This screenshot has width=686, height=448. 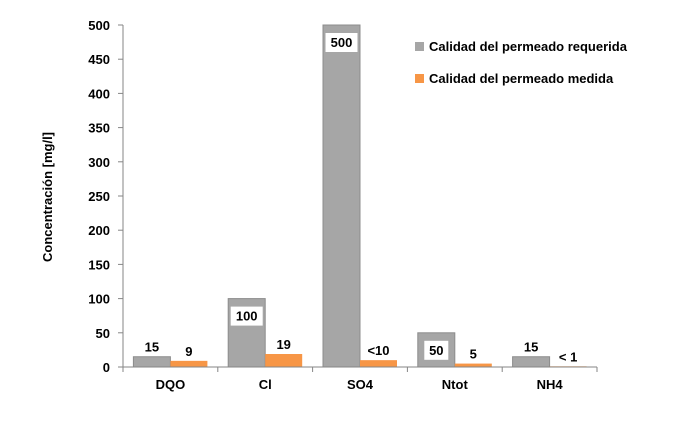 I want to click on y-tick-label: 200, so click(x=99, y=230).